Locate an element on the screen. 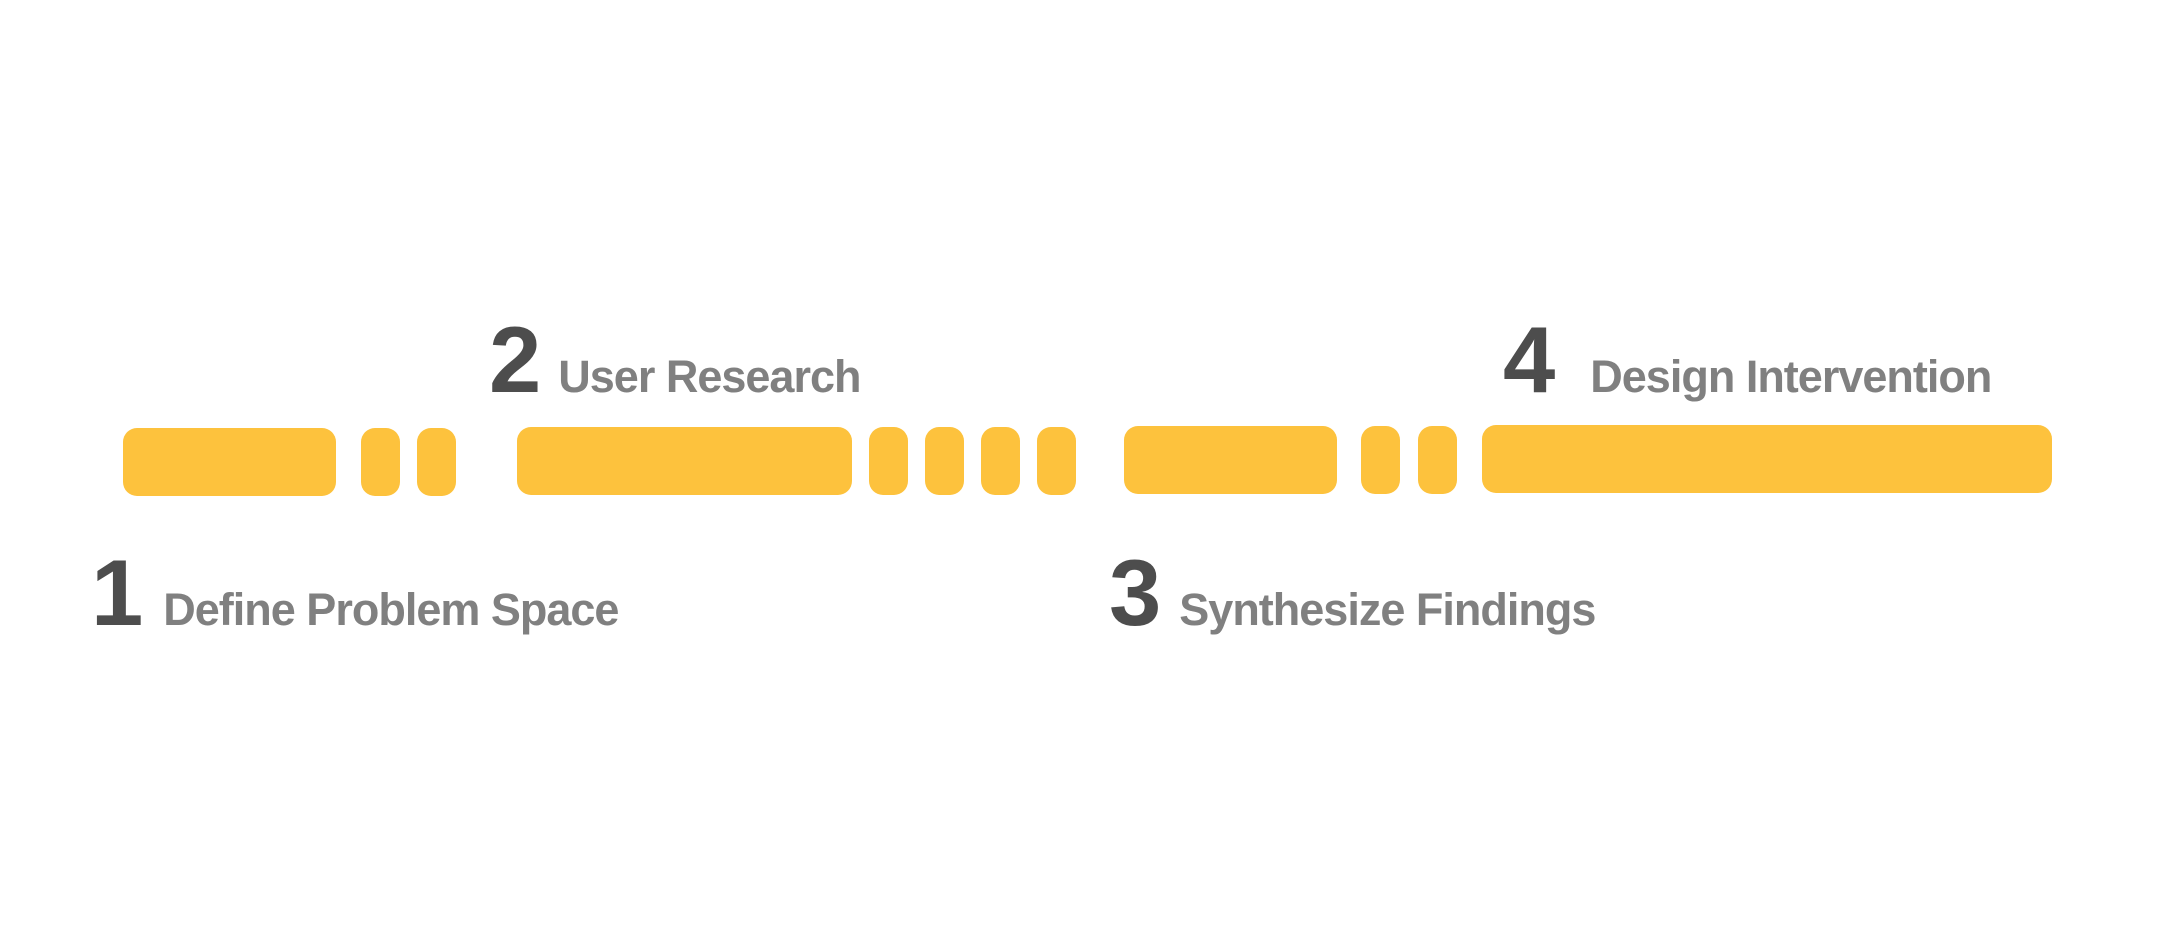 This screenshot has height=928, width=2179. step-number: 4 is located at coordinates (1529, 359).